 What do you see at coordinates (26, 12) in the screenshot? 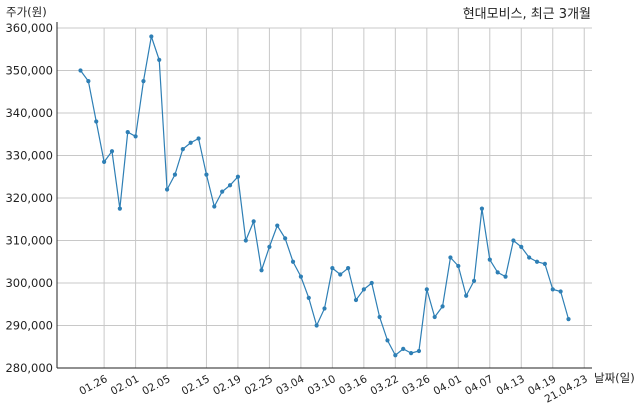
I see `y-axis-title: 주가(원)` at bounding box center [26, 12].